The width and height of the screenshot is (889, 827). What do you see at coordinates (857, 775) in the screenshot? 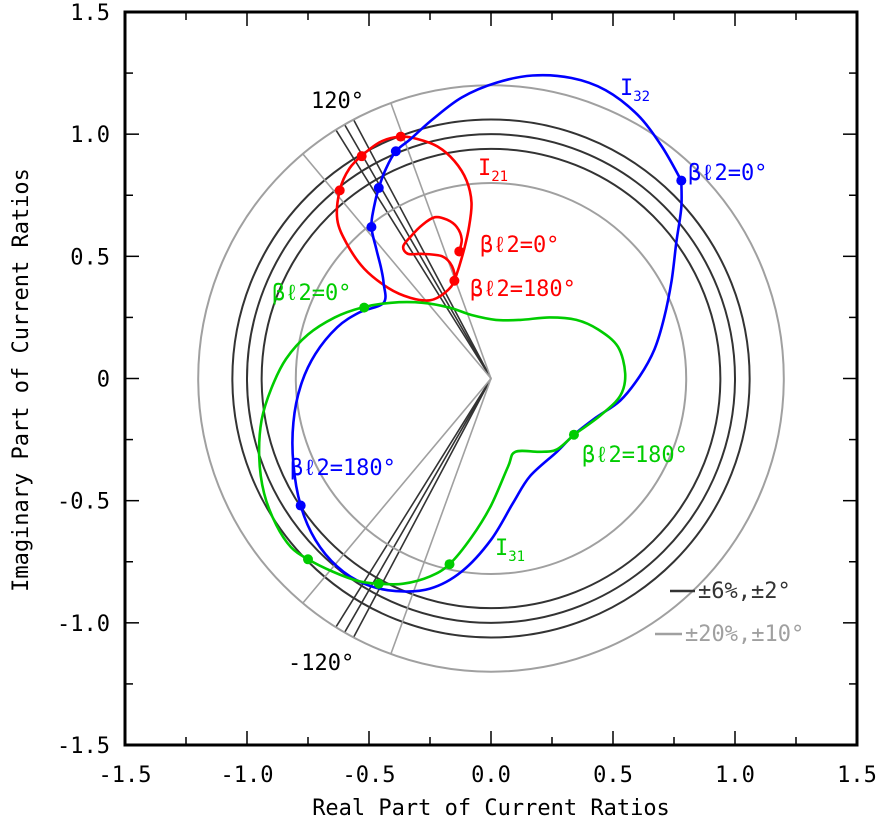
I see `x-tick-label: 1.5` at bounding box center [857, 775].